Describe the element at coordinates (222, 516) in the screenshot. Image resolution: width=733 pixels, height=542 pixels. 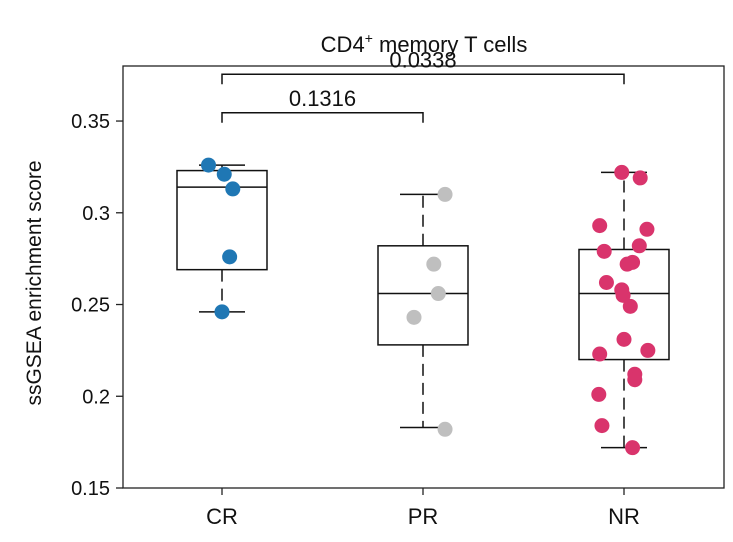
I see `x-tick-label: CR` at that location.